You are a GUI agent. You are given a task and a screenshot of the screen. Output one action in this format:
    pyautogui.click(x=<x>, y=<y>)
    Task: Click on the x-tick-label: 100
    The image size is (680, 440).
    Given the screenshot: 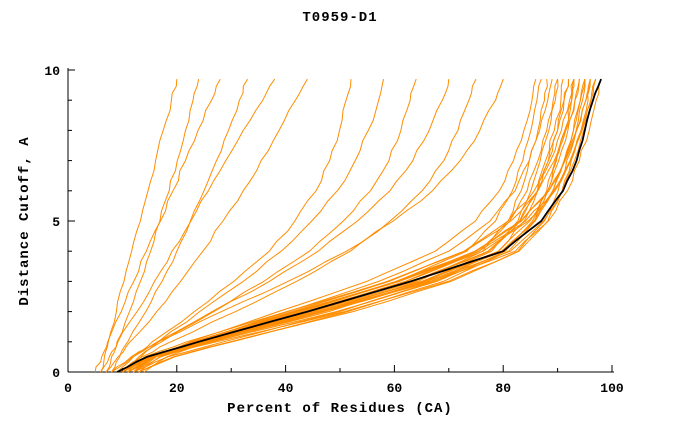 What is the action you would take?
    pyautogui.click(x=612, y=388)
    